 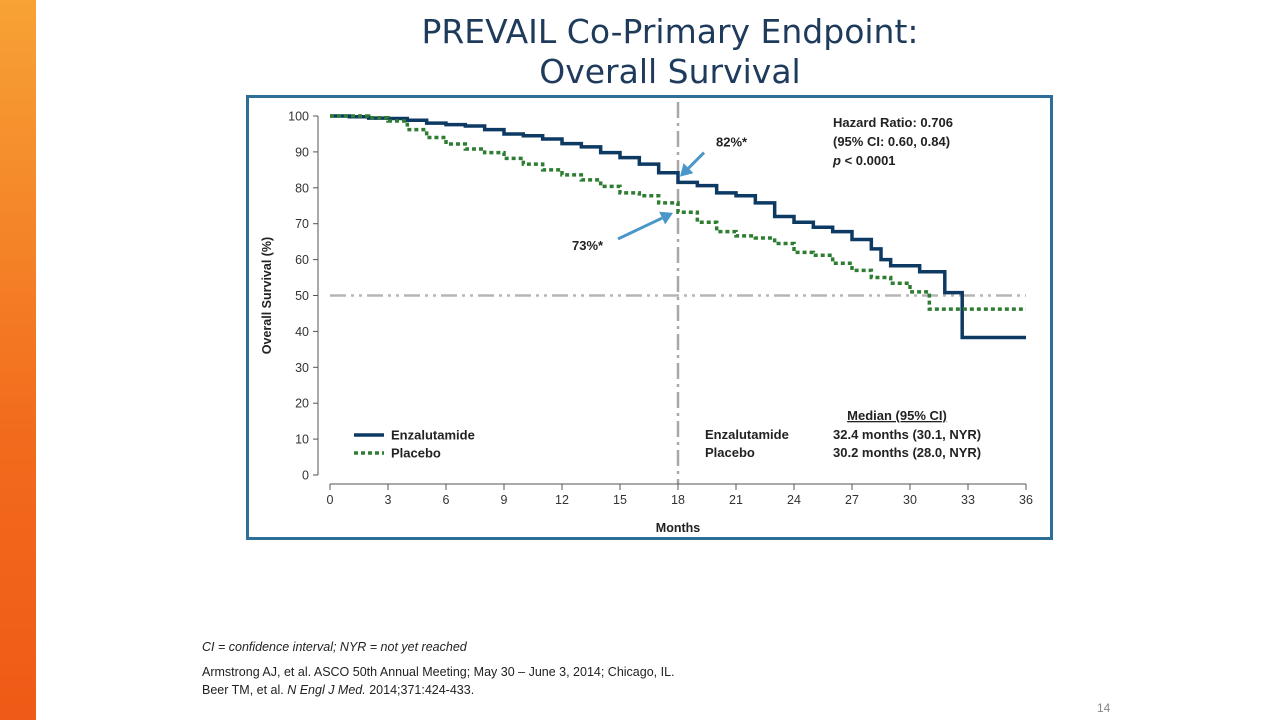 I want to click on reference-2-journal: N Engl J Med., so click(x=326, y=690).